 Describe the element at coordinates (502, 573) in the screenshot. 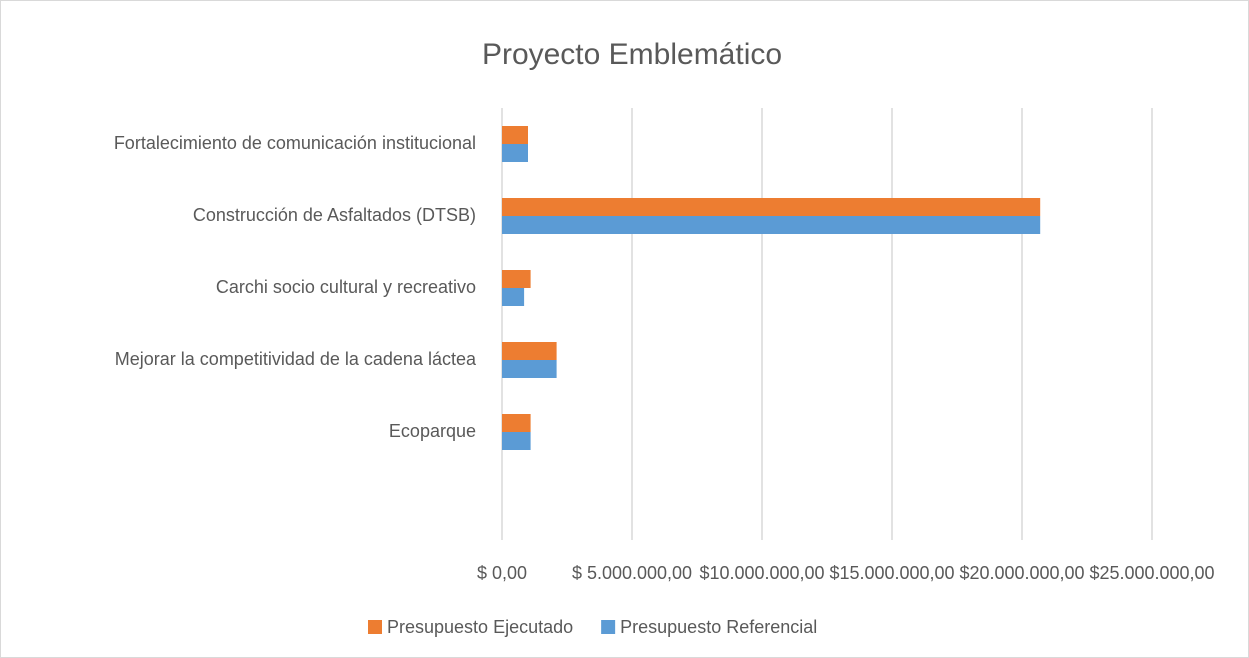

I see `x-tick-label: $ 0,00` at that location.